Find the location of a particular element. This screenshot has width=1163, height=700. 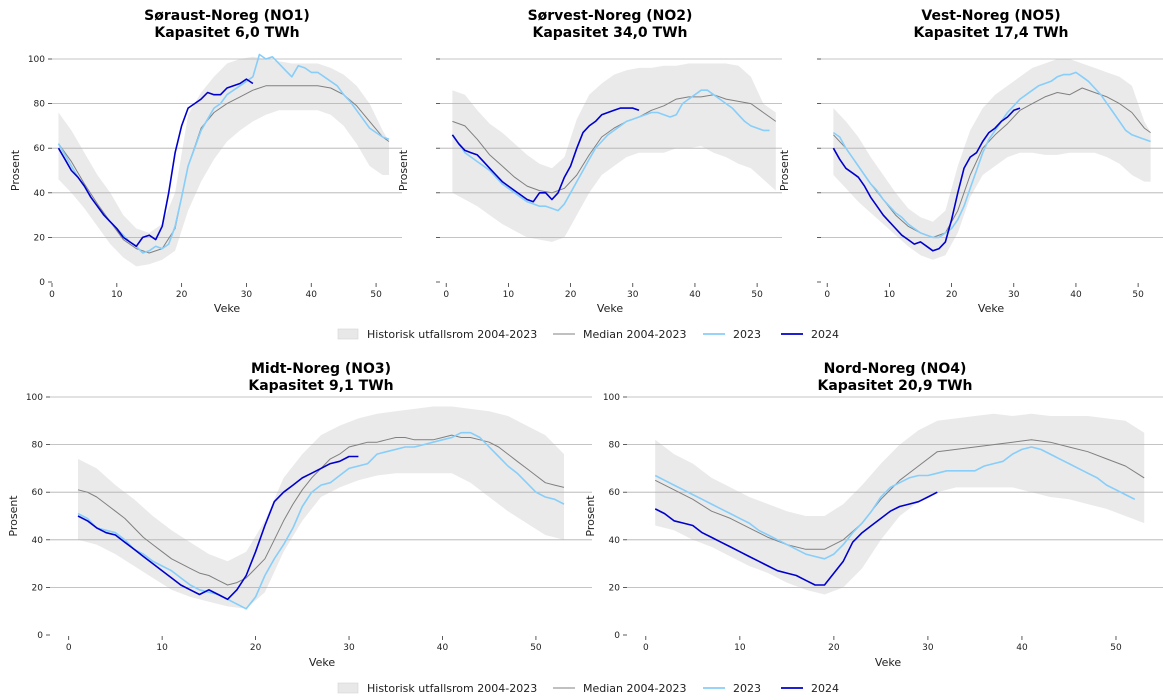

chart-title: Vest-Noreg (NO5) is located at coordinates (990, 16).